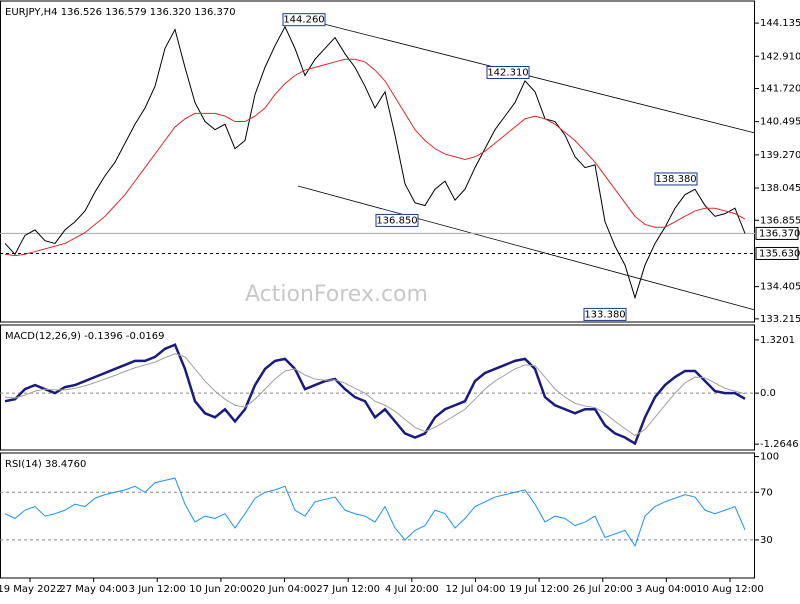 The height and width of the screenshot is (604, 800). I want to click on price-annotation: 136.850, so click(396, 220).